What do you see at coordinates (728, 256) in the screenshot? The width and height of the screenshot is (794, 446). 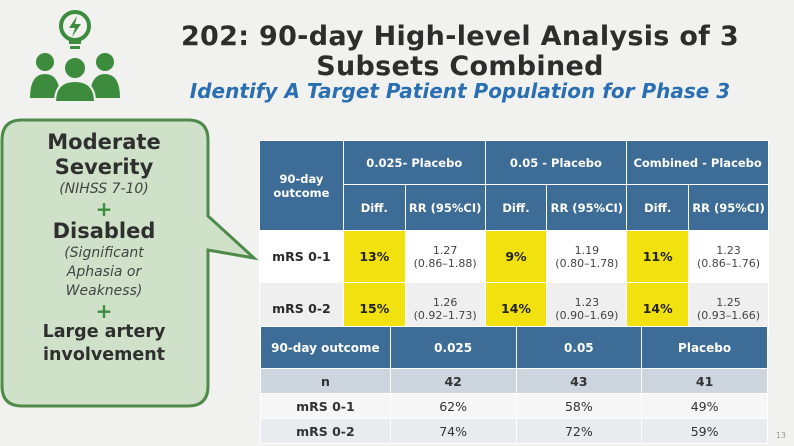 I see `rr-cell: 1.23 (0.86–1.76)` at bounding box center [728, 256].